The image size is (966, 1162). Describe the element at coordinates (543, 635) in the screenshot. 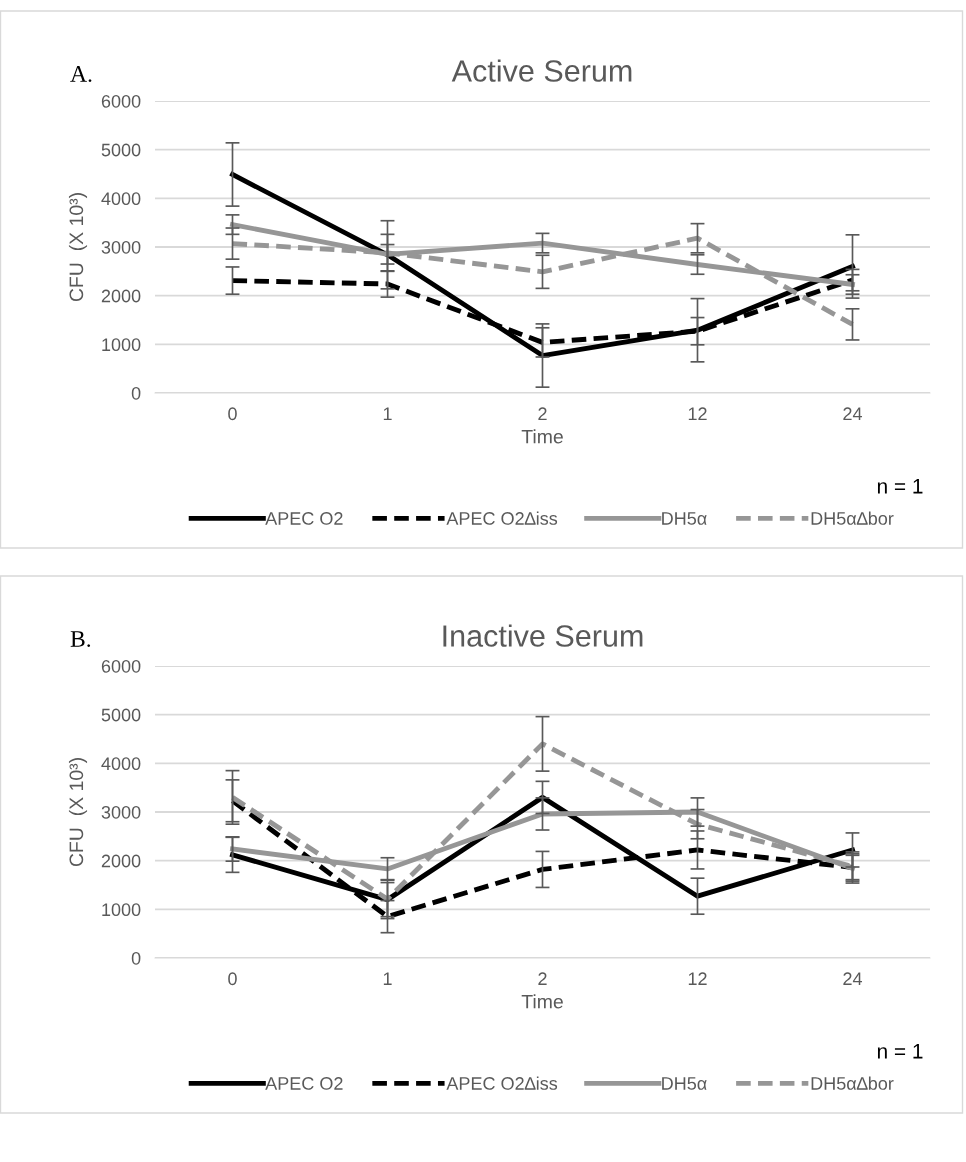

I see `chart-title: Inactive Serum` at that location.